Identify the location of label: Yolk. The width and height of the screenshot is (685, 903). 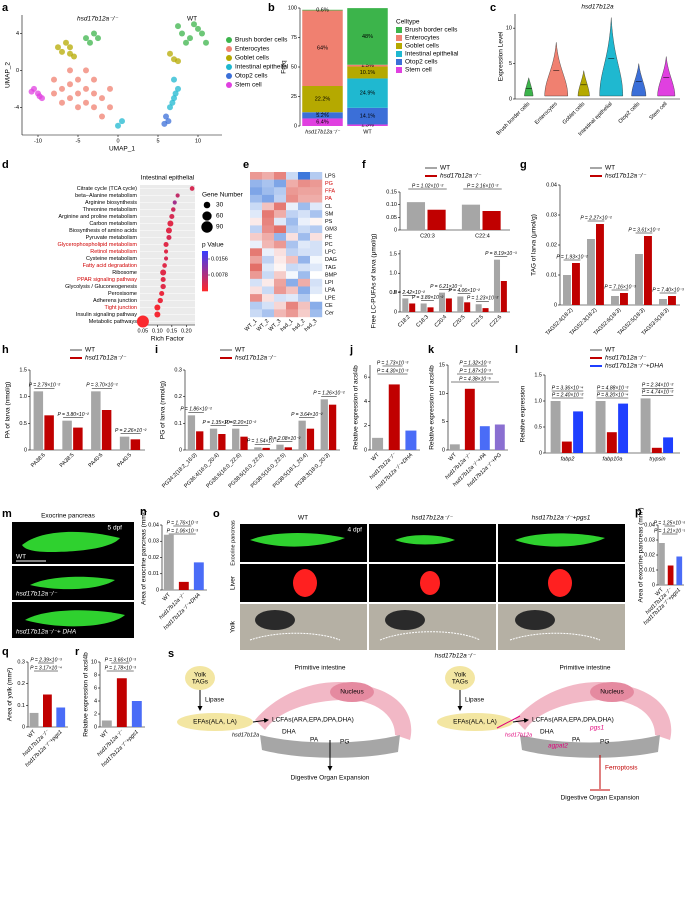
(460, 675).